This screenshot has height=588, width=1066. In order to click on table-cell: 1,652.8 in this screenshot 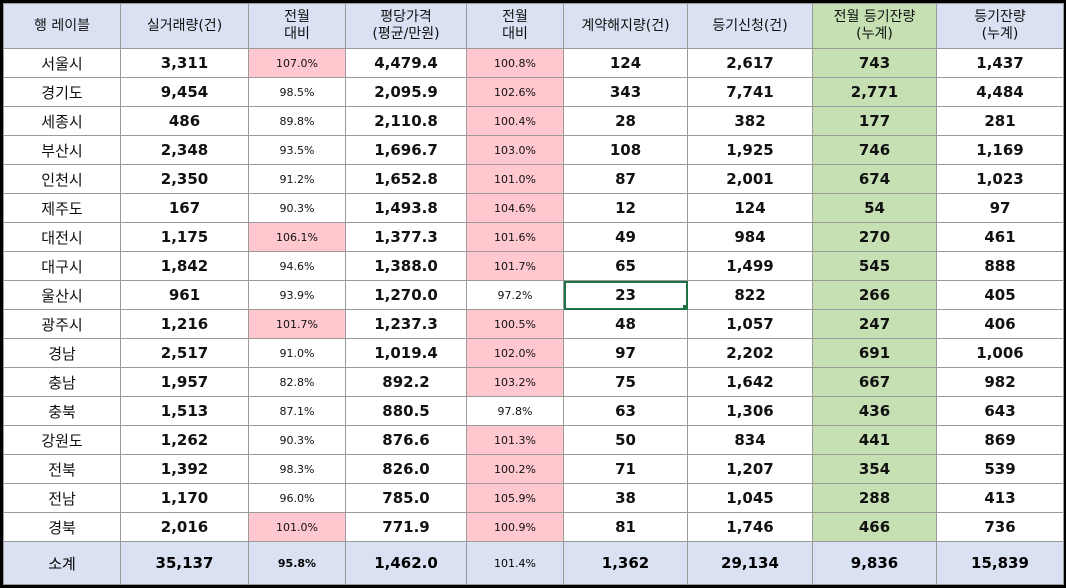, I will do `click(406, 179)`.